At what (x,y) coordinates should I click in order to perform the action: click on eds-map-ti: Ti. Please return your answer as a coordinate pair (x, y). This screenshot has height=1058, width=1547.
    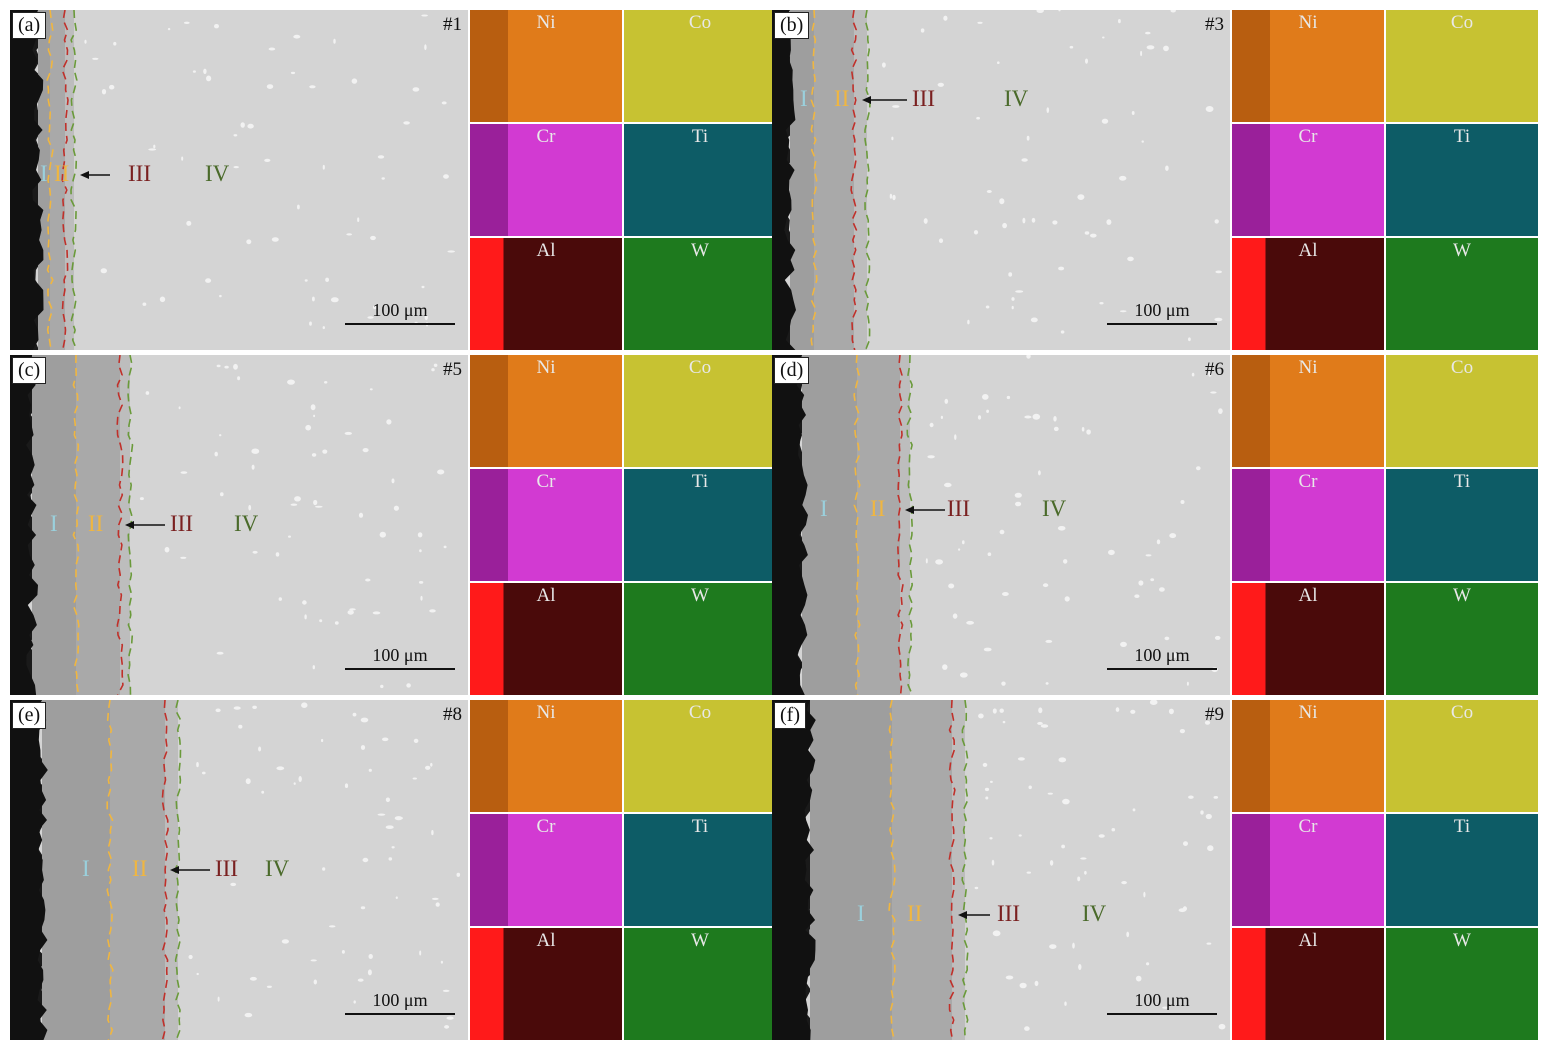
    Looking at the image, I should click on (700, 180).